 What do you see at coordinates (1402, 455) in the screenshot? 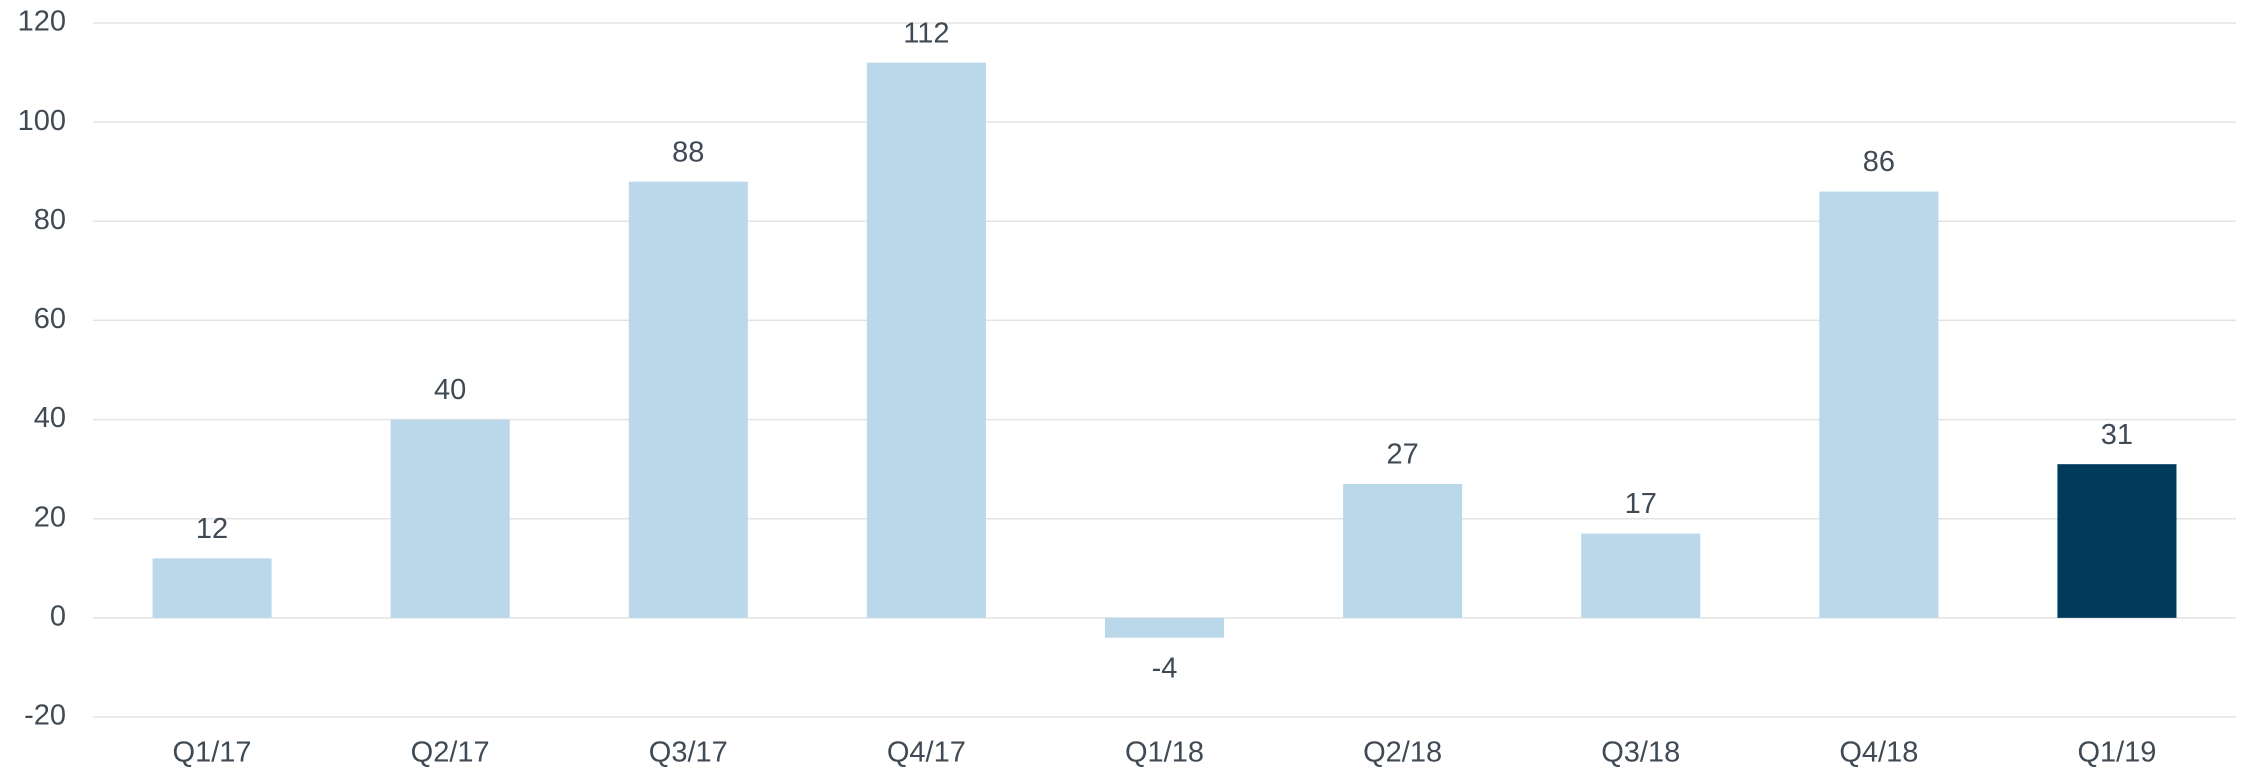
I see `data-label: 27` at bounding box center [1402, 455].